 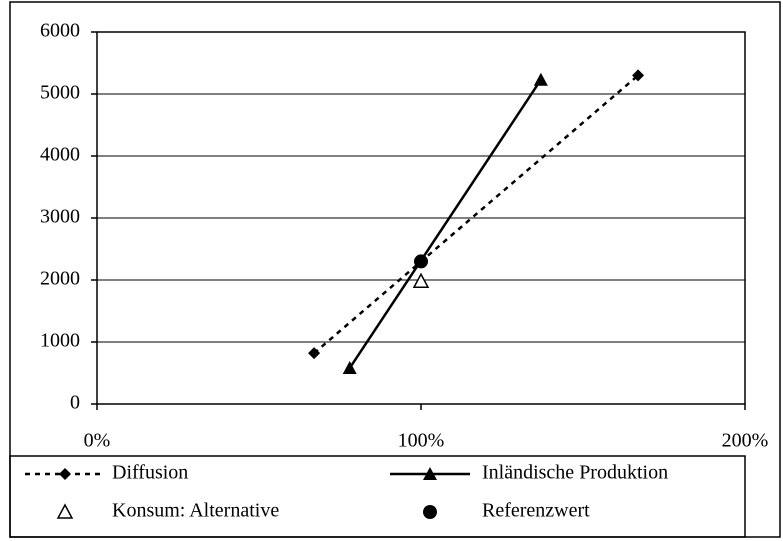 What do you see at coordinates (60, 217) in the screenshot?
I see `y-tick-label: 3000` at bounding box center [60, 217].